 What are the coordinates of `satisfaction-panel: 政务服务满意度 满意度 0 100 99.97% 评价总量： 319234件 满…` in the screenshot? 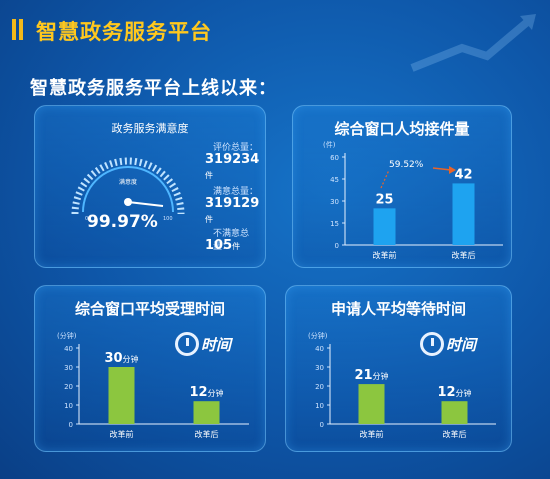 It's located at (150, 186).